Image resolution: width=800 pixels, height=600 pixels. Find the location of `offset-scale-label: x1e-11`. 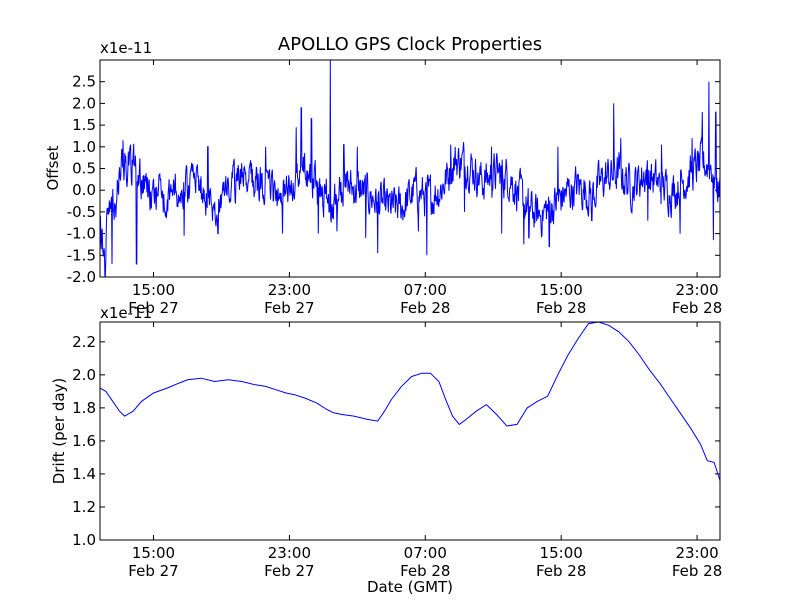

offset-scale-label: x1e-11 is located at coordinates (126, 48).